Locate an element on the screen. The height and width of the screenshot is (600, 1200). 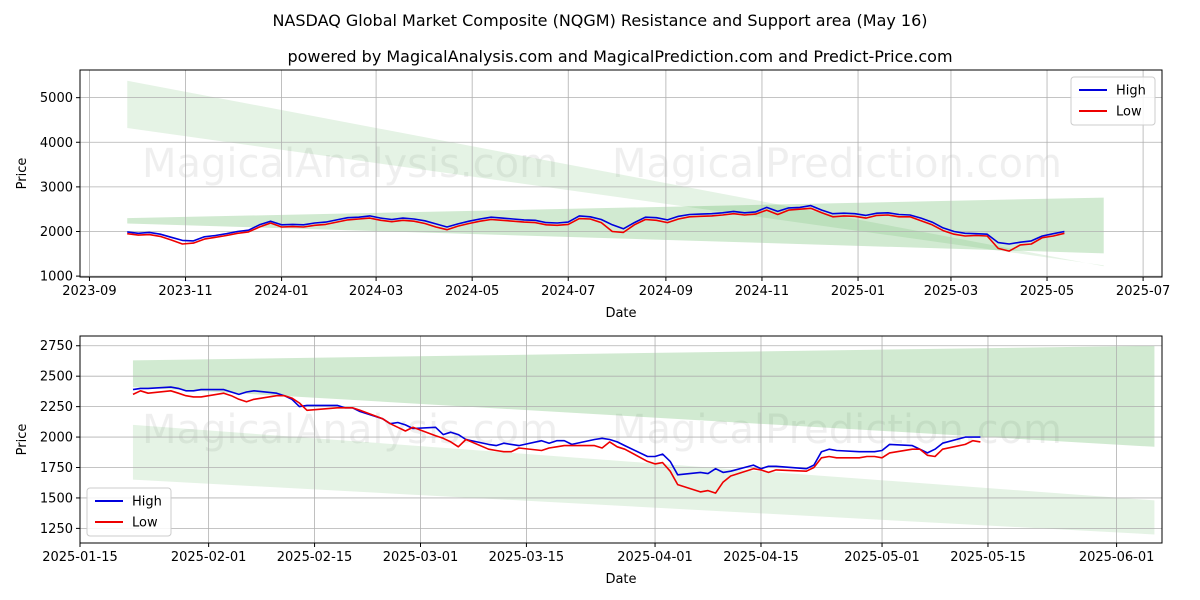
support-resistance-band is located at coordinates (643, 396).